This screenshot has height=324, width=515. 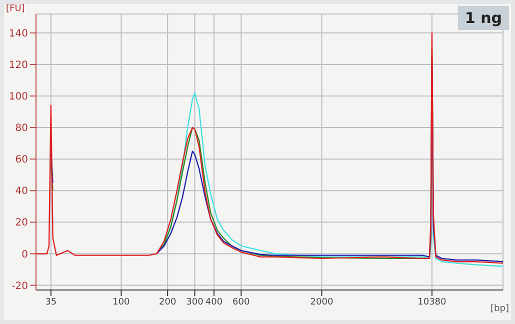 I want to click on y-tick-label: 140, so click(x=18, y=34).